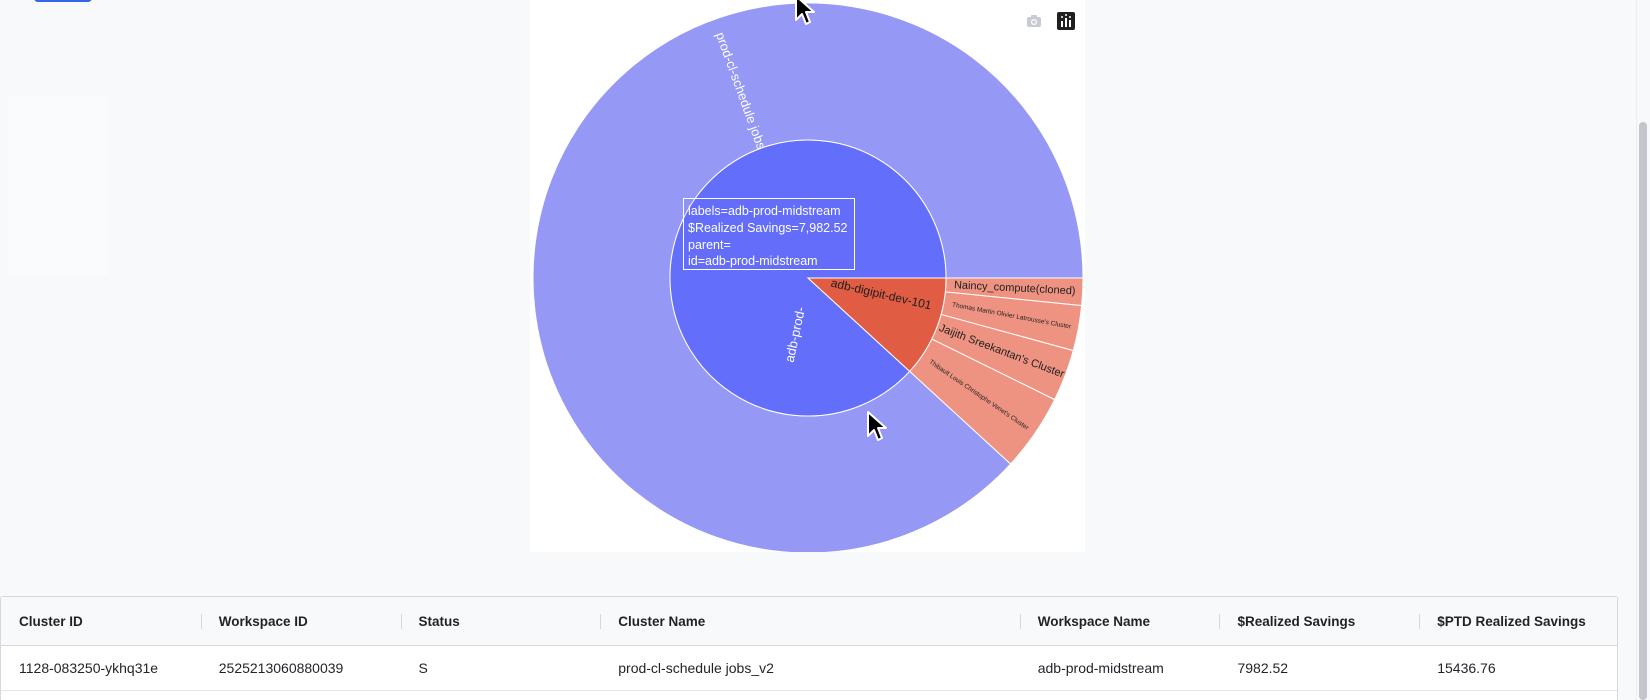 Image resolution: width=1650 pixels, height=700 pixels. What do you see at coordinates (764, 211) in the screenshot?
I see `tooltip-label-line: labels=adb-prod-midstream` at bounding box center [764, 211].